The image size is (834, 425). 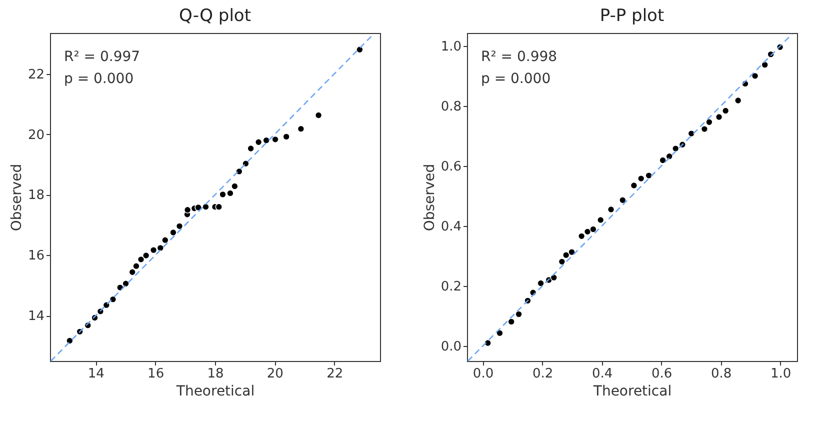 What do you see at coordinates (96, 374) in the screenshot?
I see `x-tick-label: 14` at bounding box center [96, 374].